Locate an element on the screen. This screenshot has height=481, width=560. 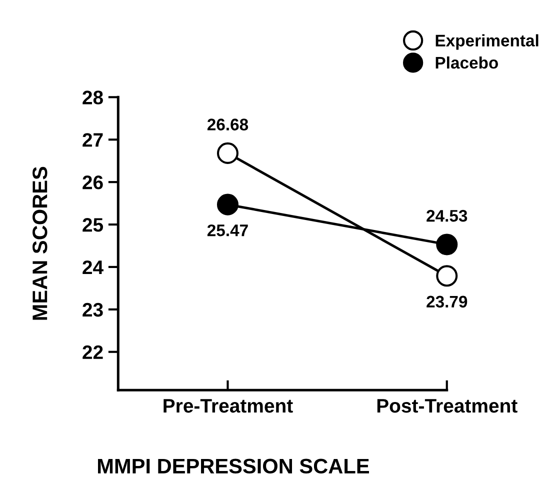
y-tick-label: 22 is located at coordinates (92, 352).